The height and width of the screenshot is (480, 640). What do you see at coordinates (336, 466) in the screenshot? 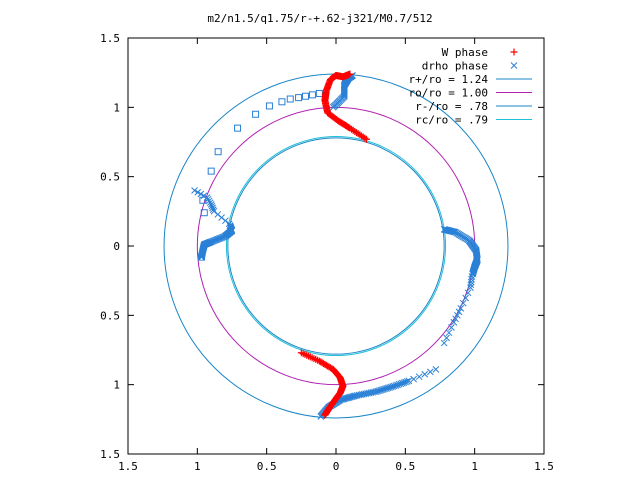
I see `x-tick-label: 0` at bounding box center [336, 466].